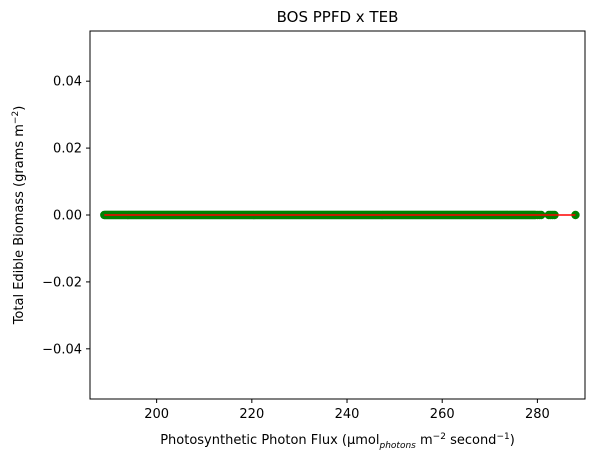 This screenshot has height=462, width=595. I want to click on x-axis-label-exp-m: −2, so click(439, 437).